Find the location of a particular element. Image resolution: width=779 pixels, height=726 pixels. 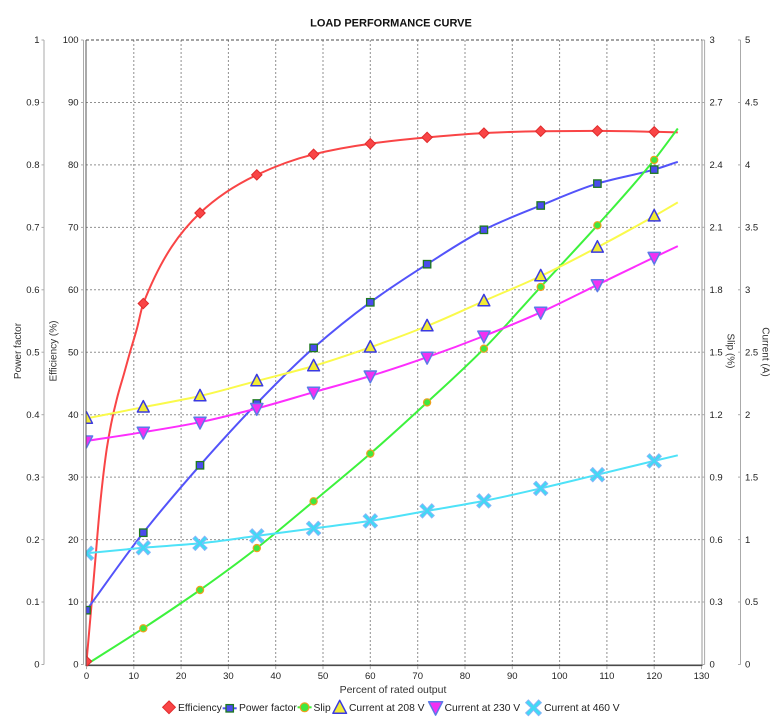

svg-text: LOAD PERFORMANCE CURVE is located at coordinates (391, 24).